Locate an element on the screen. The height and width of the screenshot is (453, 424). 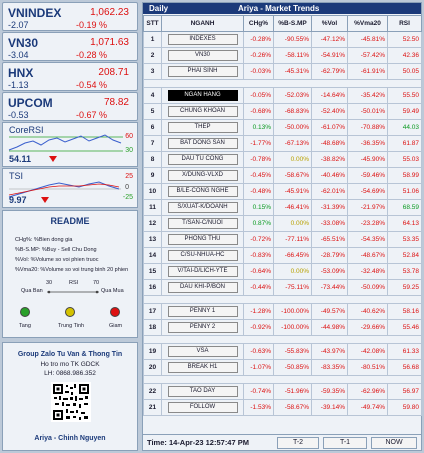
row-chg: -0.45% is located at coordinates (258, 175).